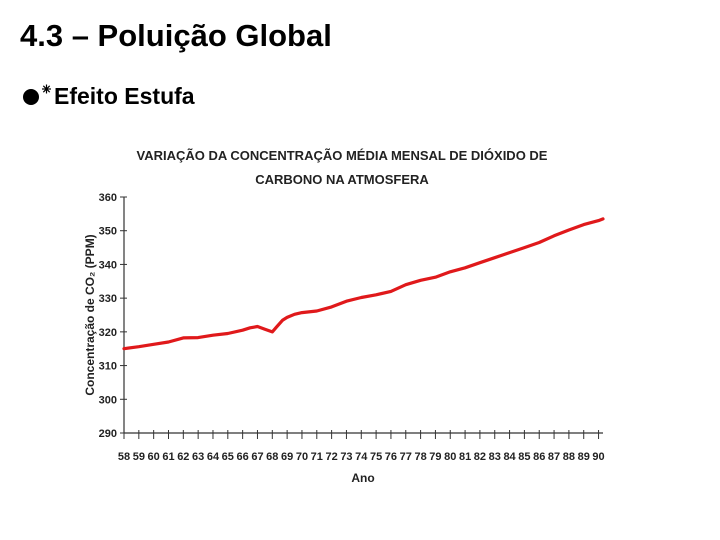 The width and height of the screenshot is (720, 540). Describe the element at coordinates (108, 434) in the screenshot. I see `y-tick-label-290: 290` at that location.